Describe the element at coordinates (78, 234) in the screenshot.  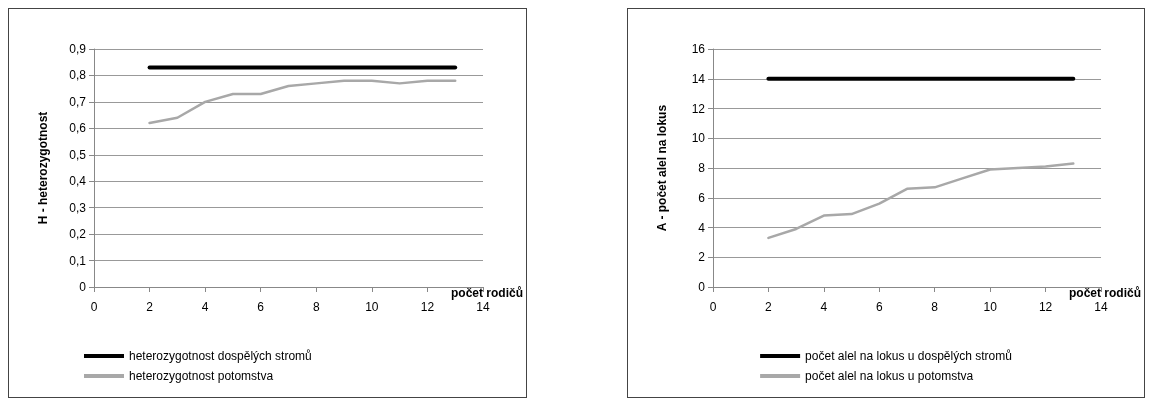
I see `y-tick-label: 0,2` at that location.